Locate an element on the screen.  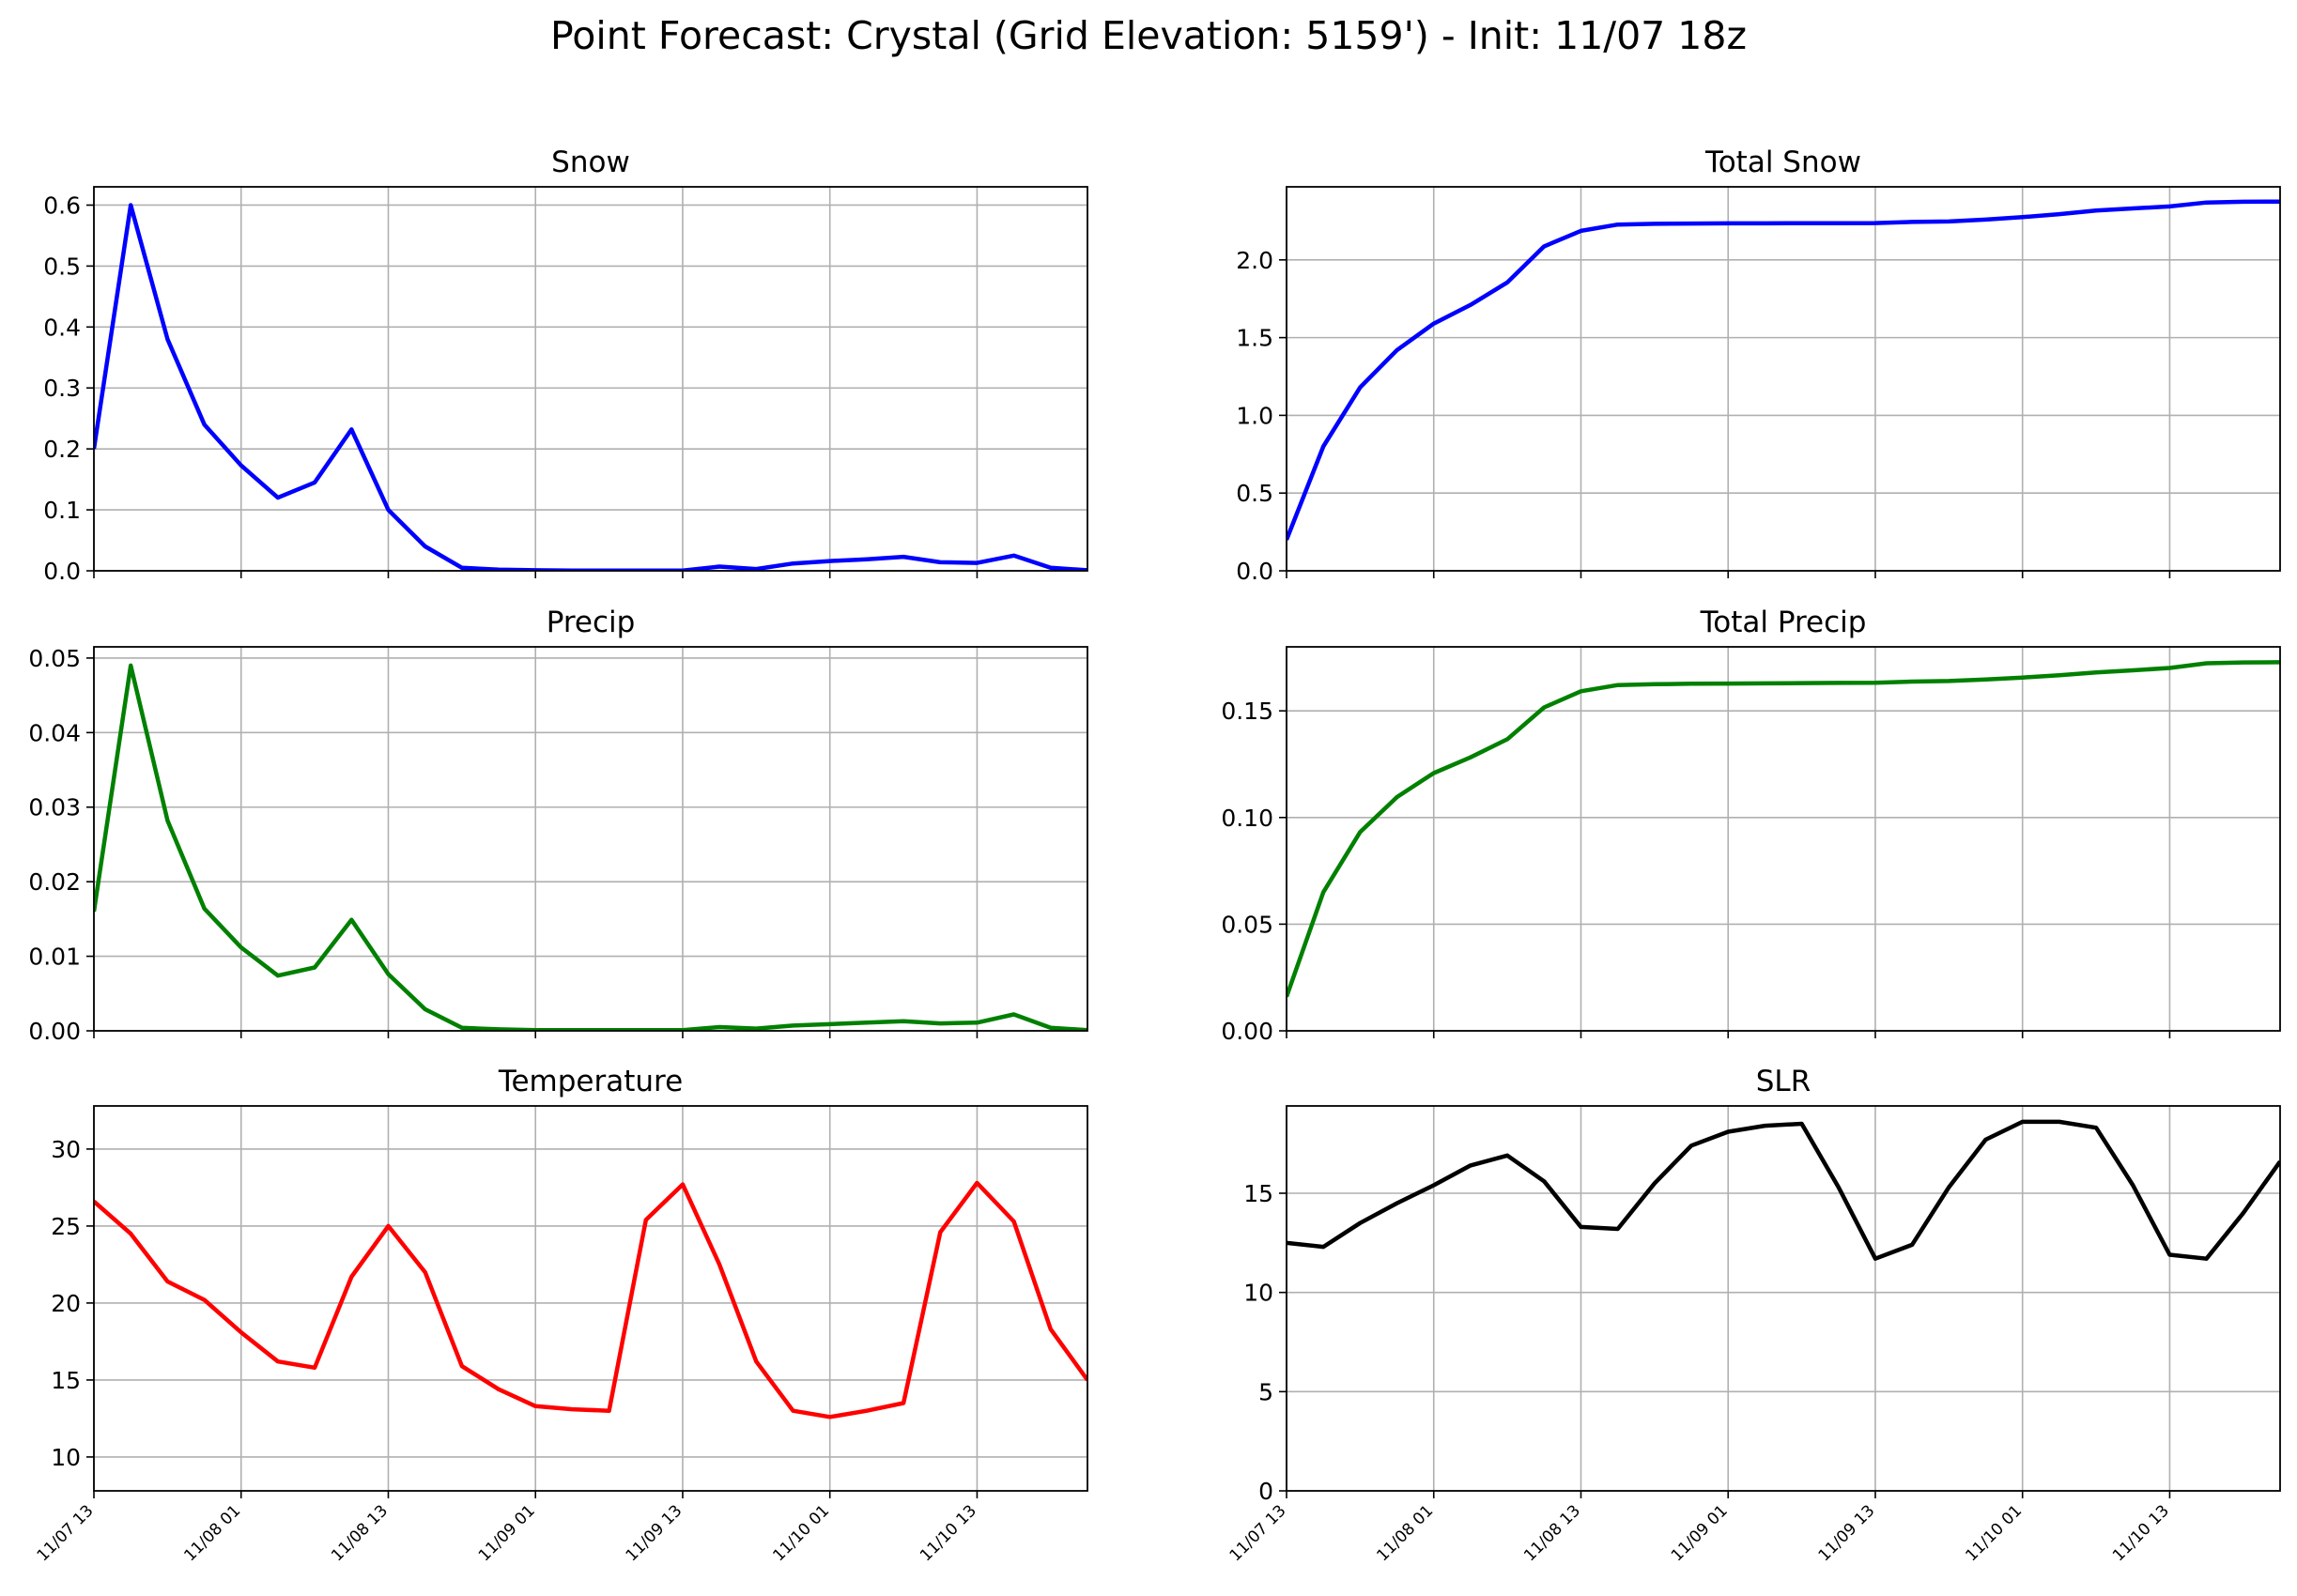
series-line-total-precip is located at coordinates (1783, 829).